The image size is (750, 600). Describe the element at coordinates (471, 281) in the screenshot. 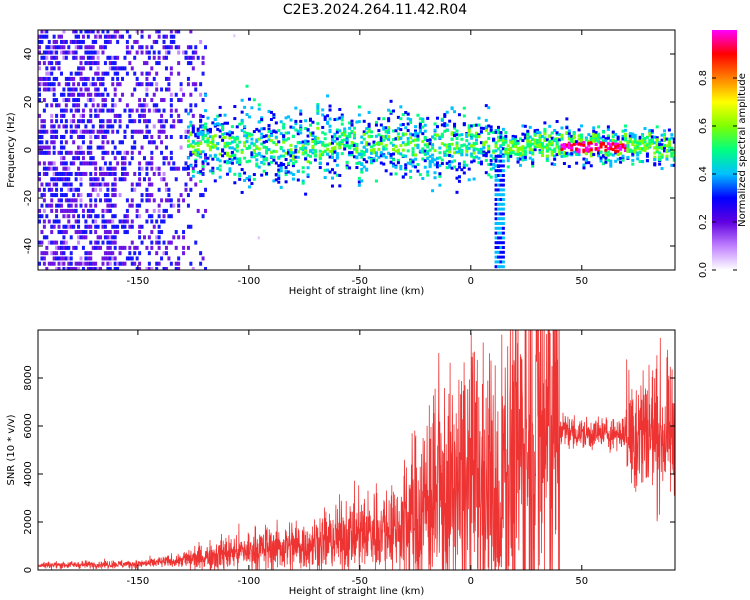

I see `x-tick-label: 0` at that location.